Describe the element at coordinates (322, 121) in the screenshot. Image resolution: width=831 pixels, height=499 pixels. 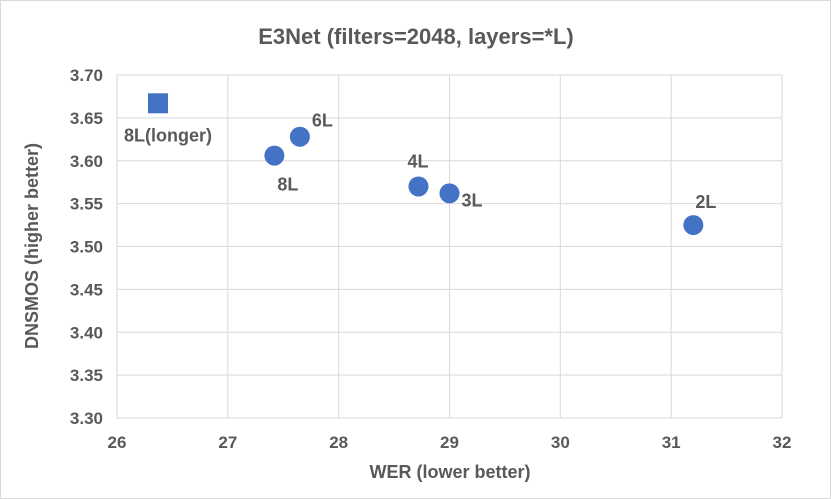
I see `point-label: 6L` at that location.